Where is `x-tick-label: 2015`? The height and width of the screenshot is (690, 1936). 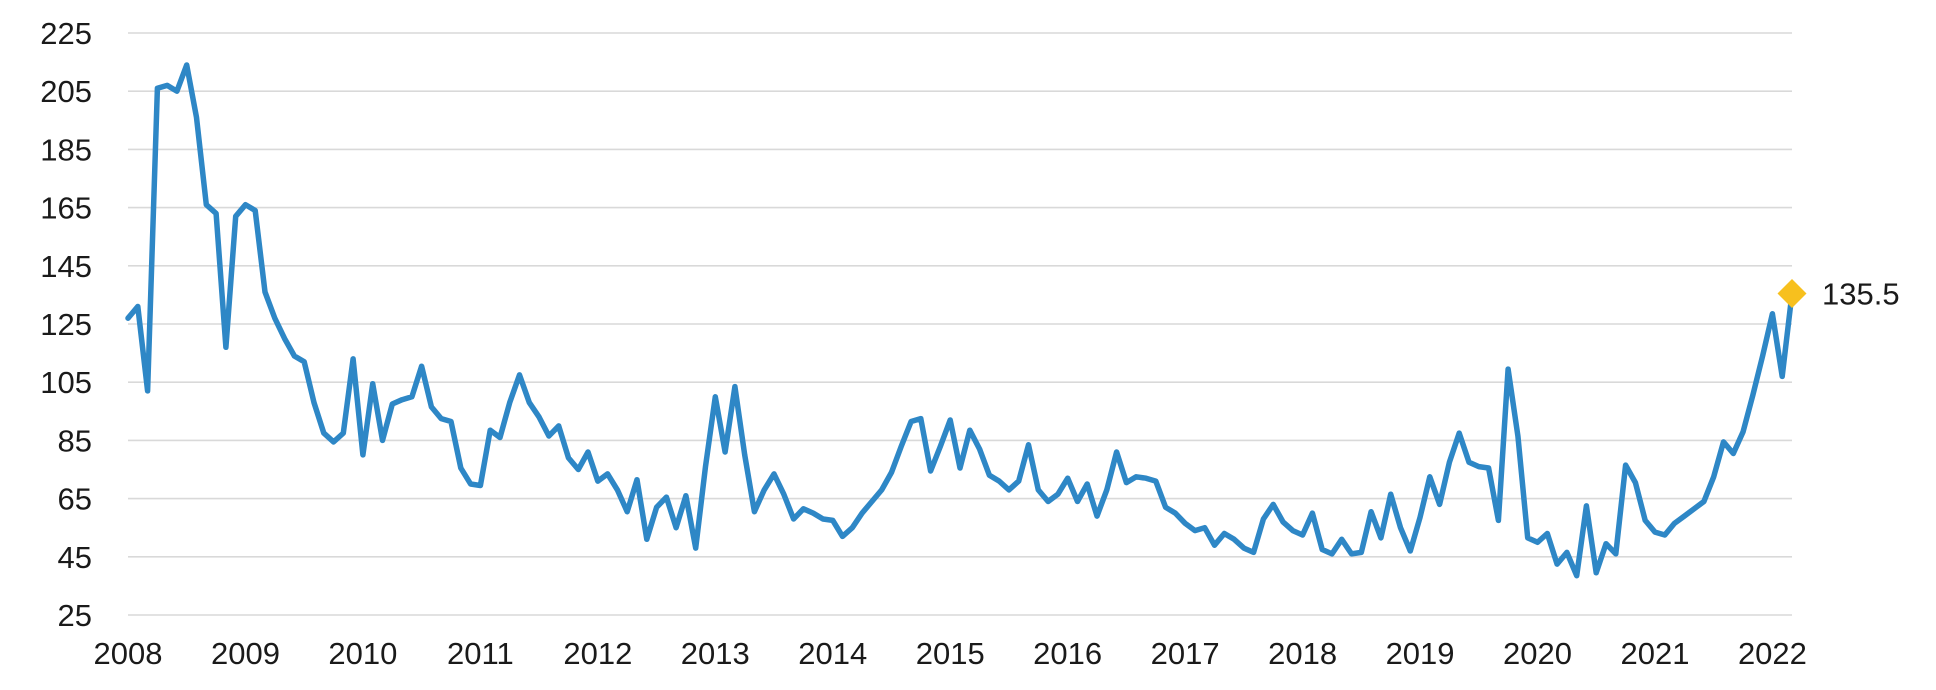 x-tick-label: 2015 is located at coordinates (950, 653).